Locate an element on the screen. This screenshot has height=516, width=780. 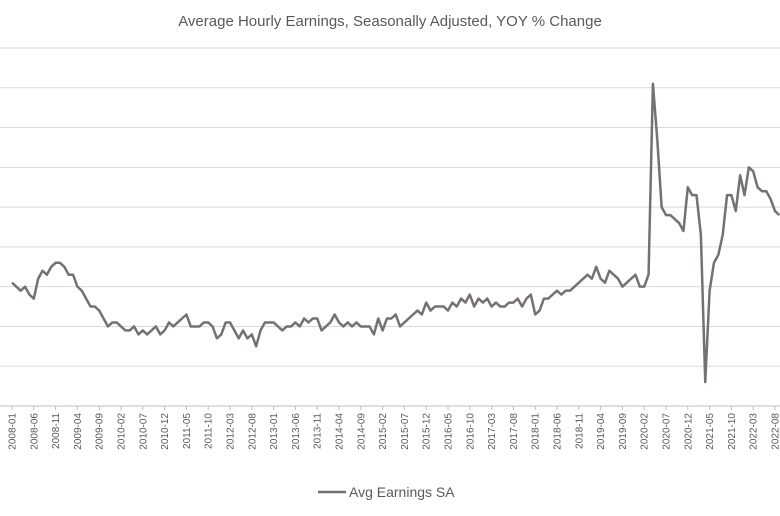
legend-label: Avg Earnings SA is located at coordinates (402, 492).